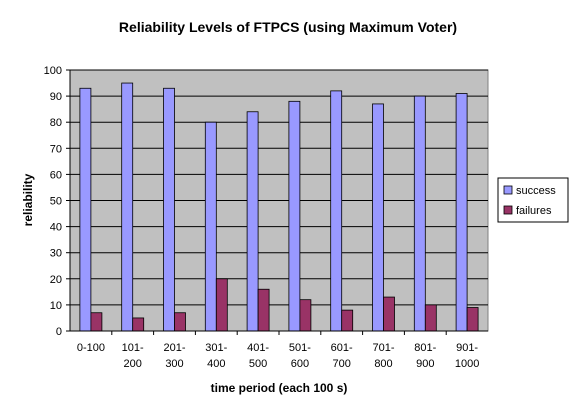  I want to click on x-tick-label: 201-, so click(174, 348).